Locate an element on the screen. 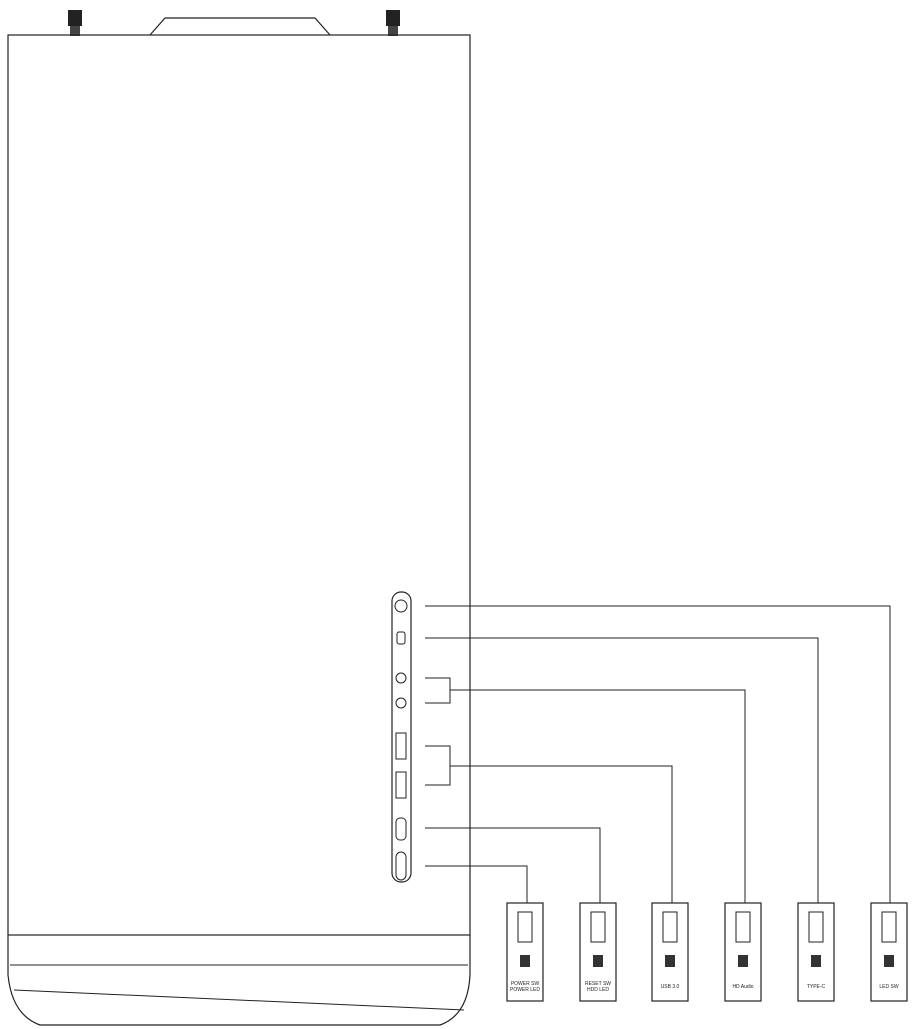  connector-label: USB 3.0 is located at coordinates (670, 987).